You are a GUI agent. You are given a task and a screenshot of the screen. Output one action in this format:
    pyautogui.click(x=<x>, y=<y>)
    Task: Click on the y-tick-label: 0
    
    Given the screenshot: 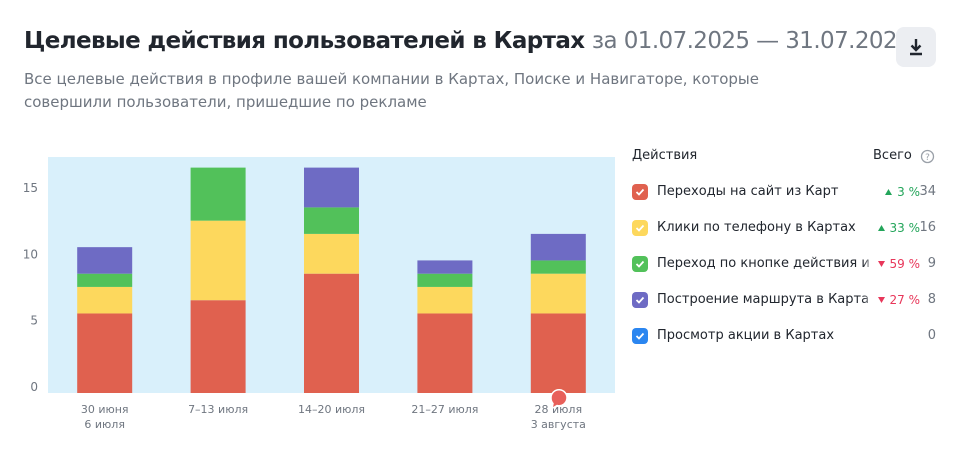 What is the action you would take?
    pyautogui.click(x=34, y=387)
    